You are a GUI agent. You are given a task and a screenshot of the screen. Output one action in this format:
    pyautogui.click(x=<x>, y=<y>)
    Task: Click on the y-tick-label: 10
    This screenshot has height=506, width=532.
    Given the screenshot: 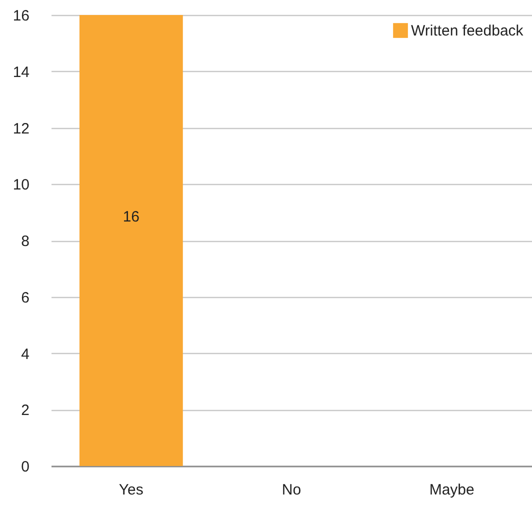 What is the action you would take?
    pyautogui.click(x=21, y=185)
    